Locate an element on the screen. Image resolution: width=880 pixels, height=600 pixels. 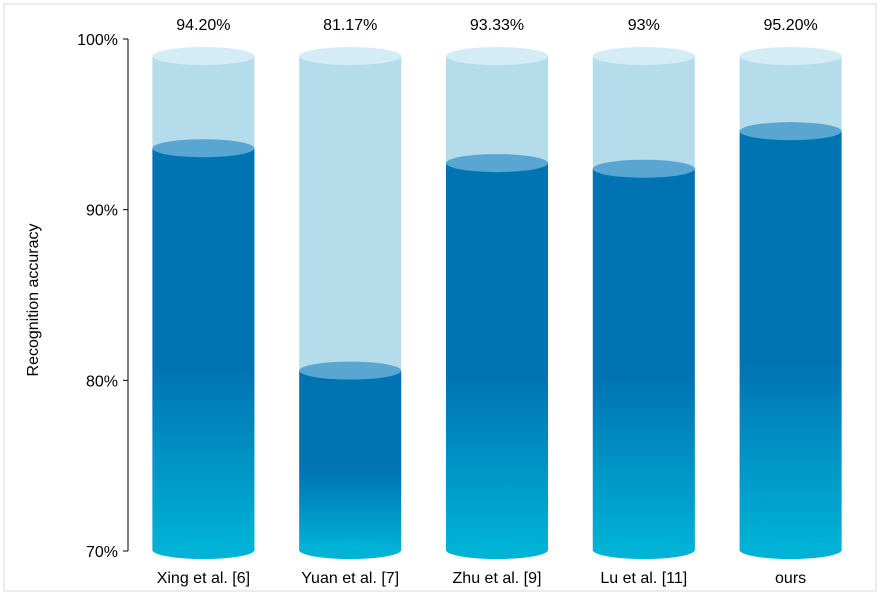
y-tick-label: 100% is located at coordinates (97, 40).